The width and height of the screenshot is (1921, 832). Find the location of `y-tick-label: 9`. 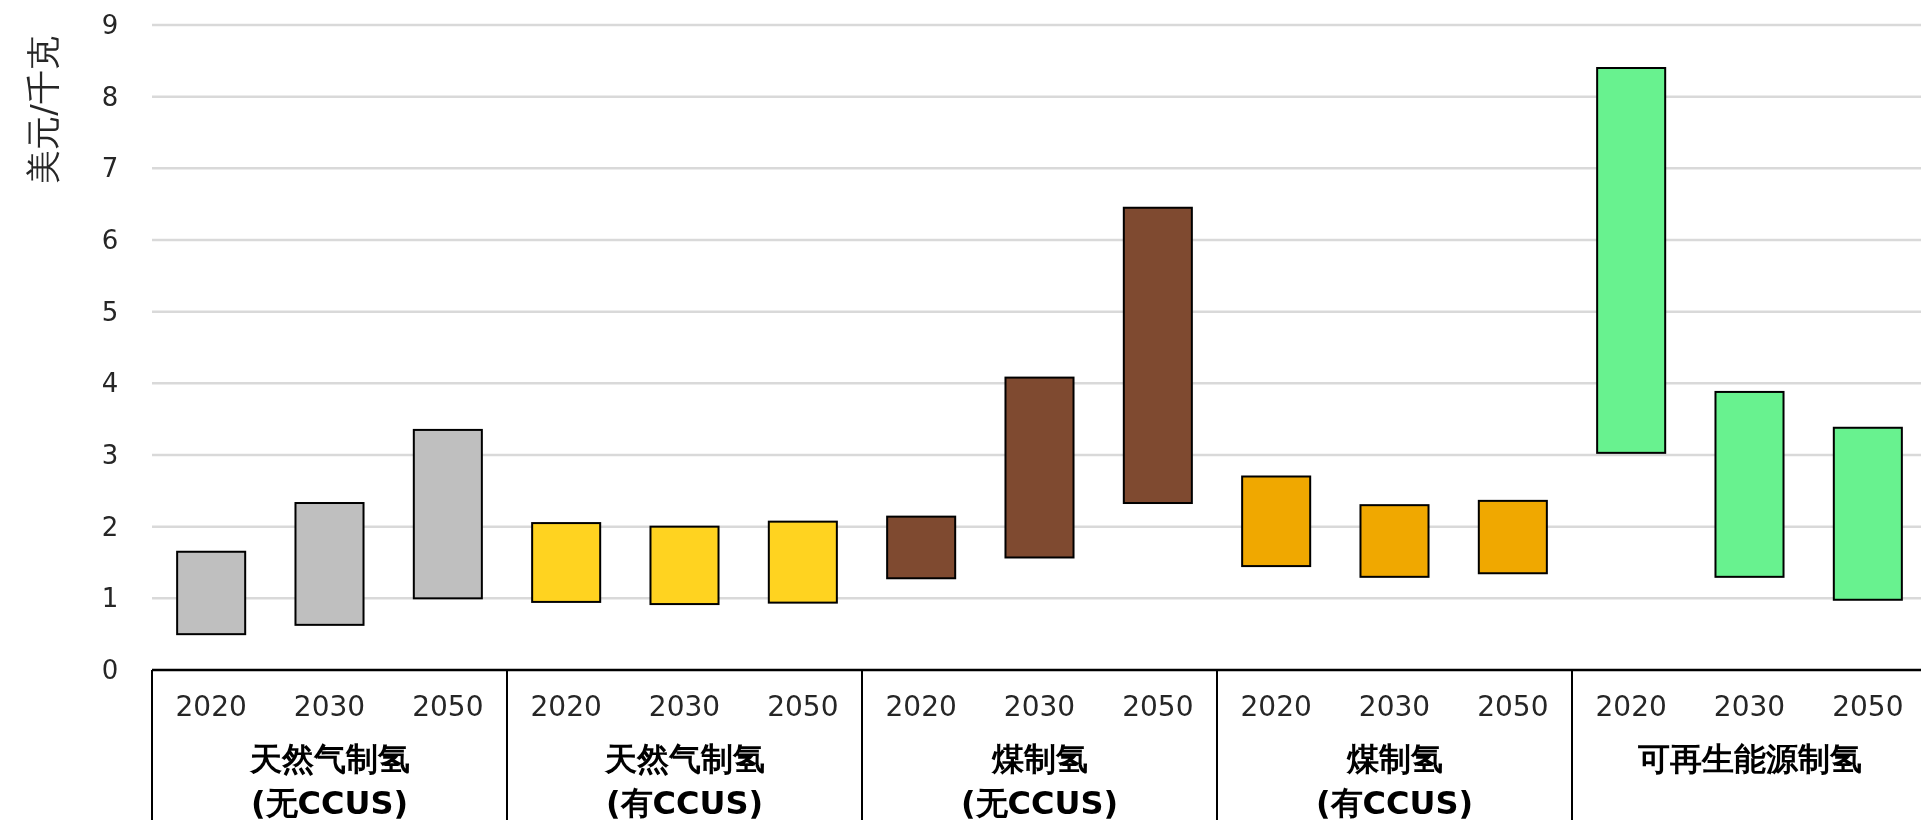

y-tick-label: 9 is located at coordinates (110, 25).